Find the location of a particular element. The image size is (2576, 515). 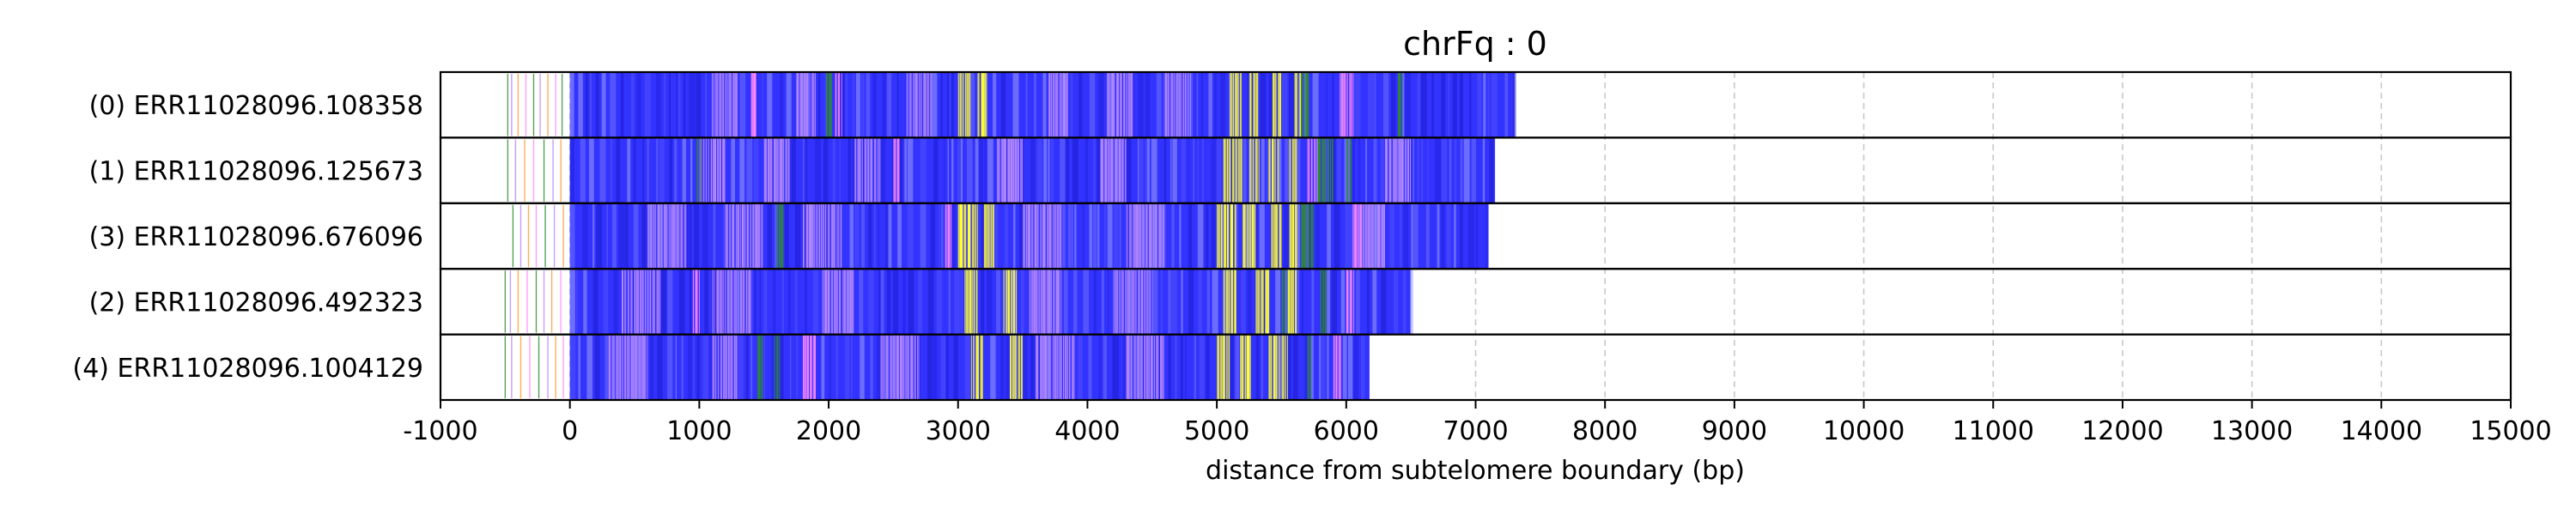

read-label: (2) ERR11028096.492323 is located at coordinates (256, 303).